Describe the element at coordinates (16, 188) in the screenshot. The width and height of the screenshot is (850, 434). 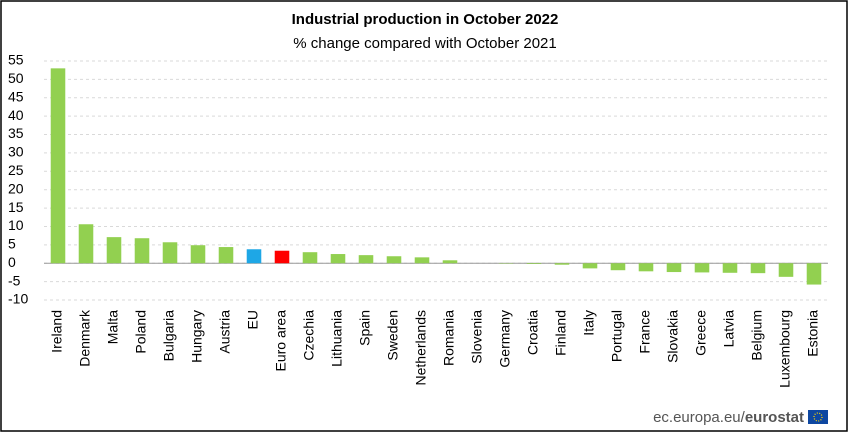
I see `y-tick-label: 20` at that location.